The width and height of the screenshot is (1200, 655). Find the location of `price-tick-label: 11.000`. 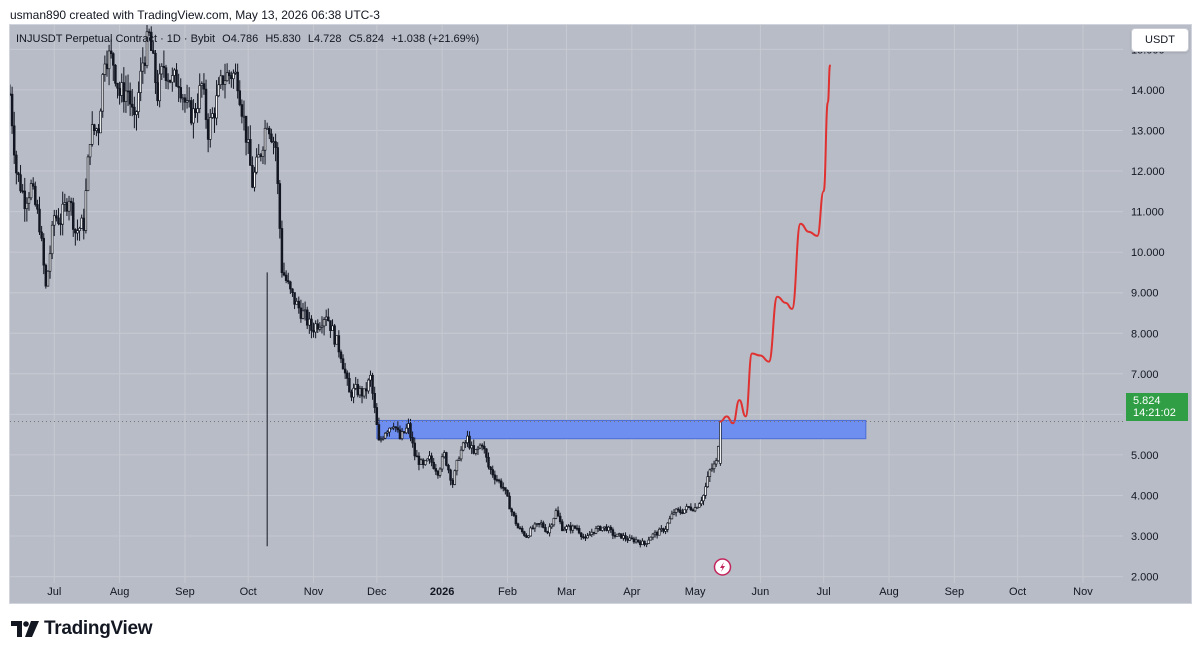

price-tick-label: 11.000 is located at coordinates (1147, 213).